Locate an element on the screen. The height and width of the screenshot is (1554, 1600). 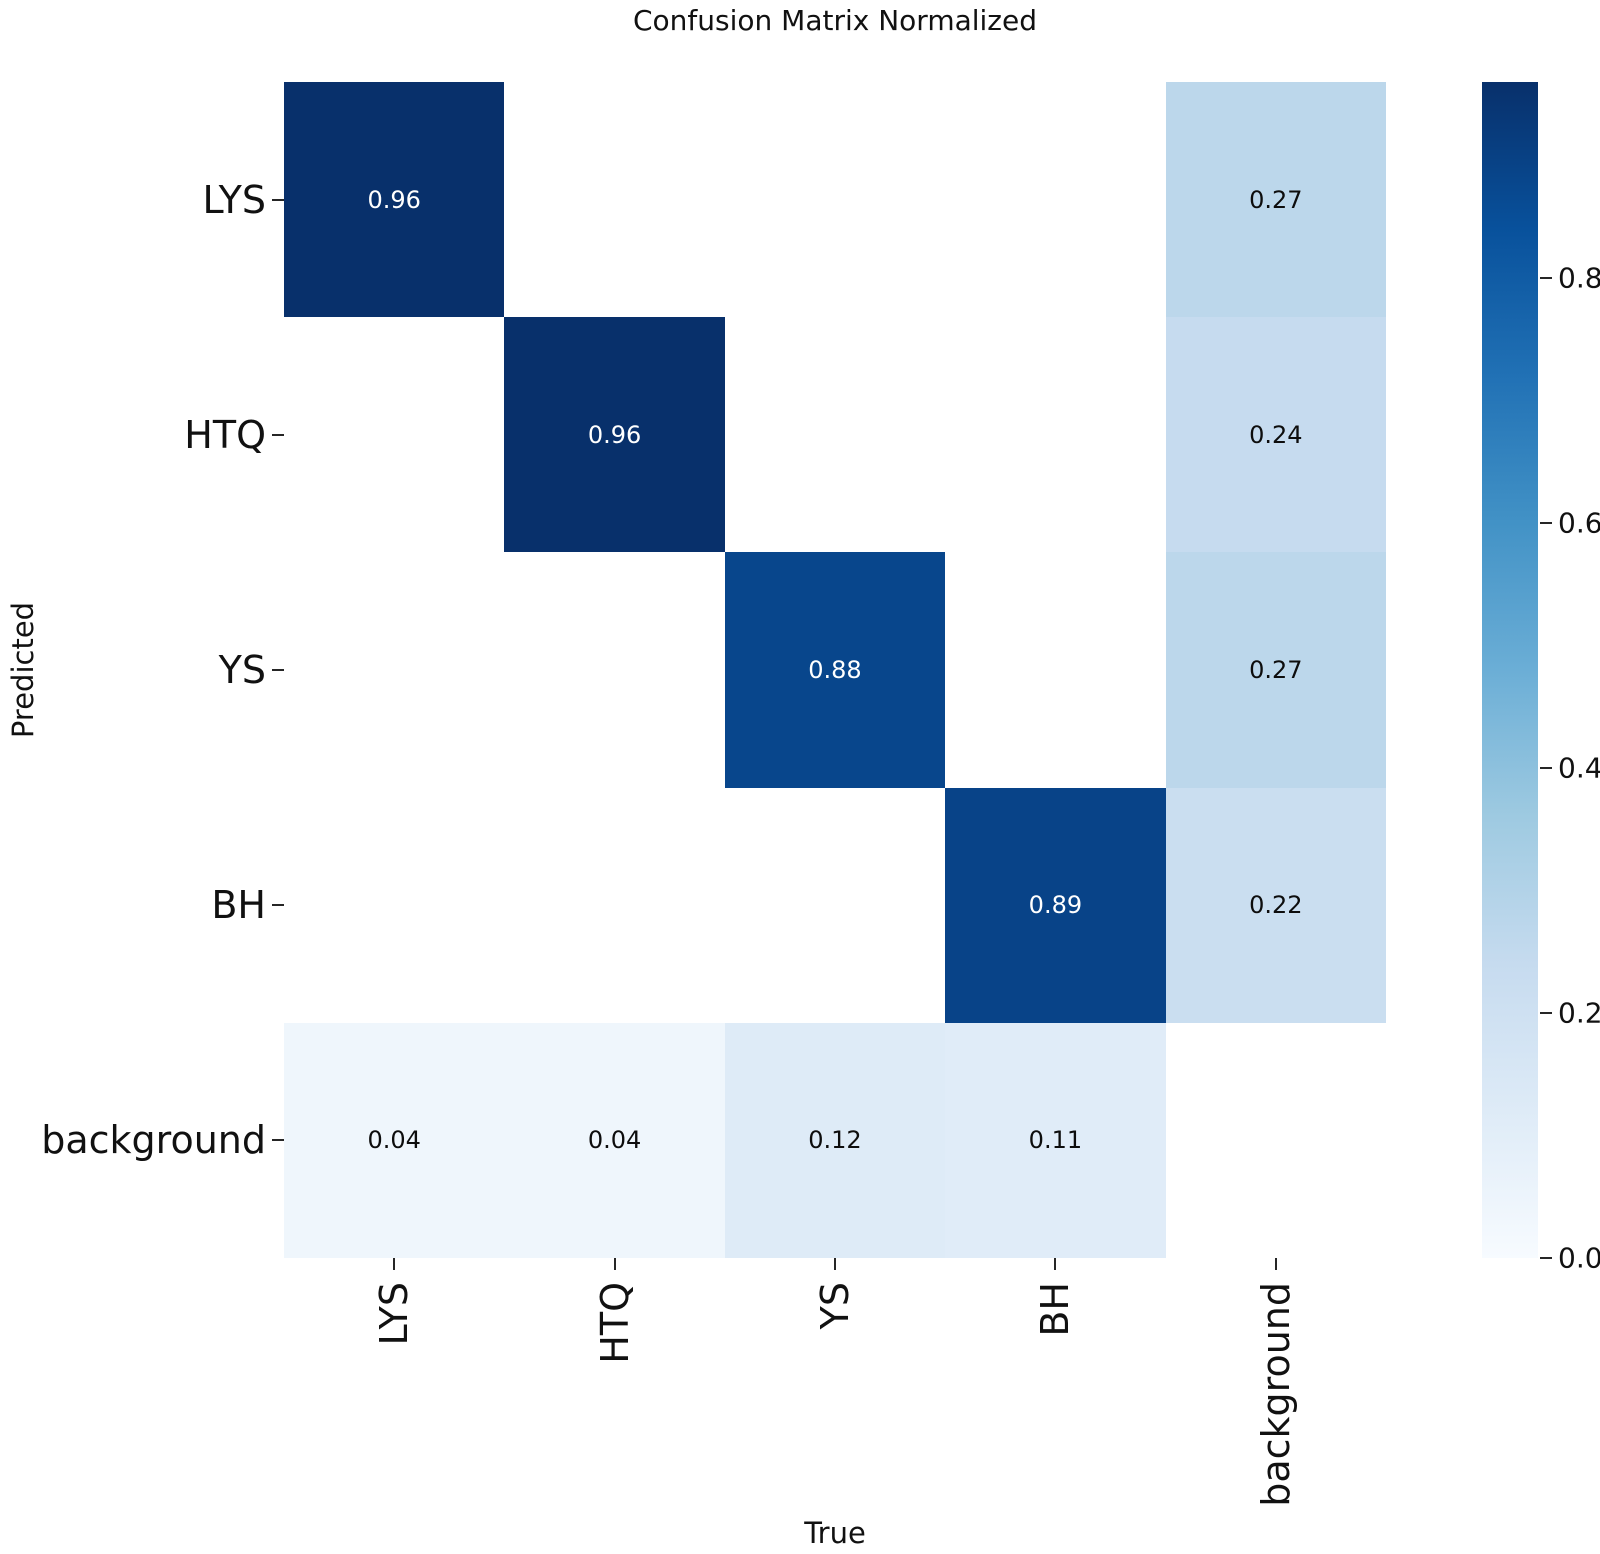
colorbar-tick-label: 0.2 is located at coordinates (1579, 1013).